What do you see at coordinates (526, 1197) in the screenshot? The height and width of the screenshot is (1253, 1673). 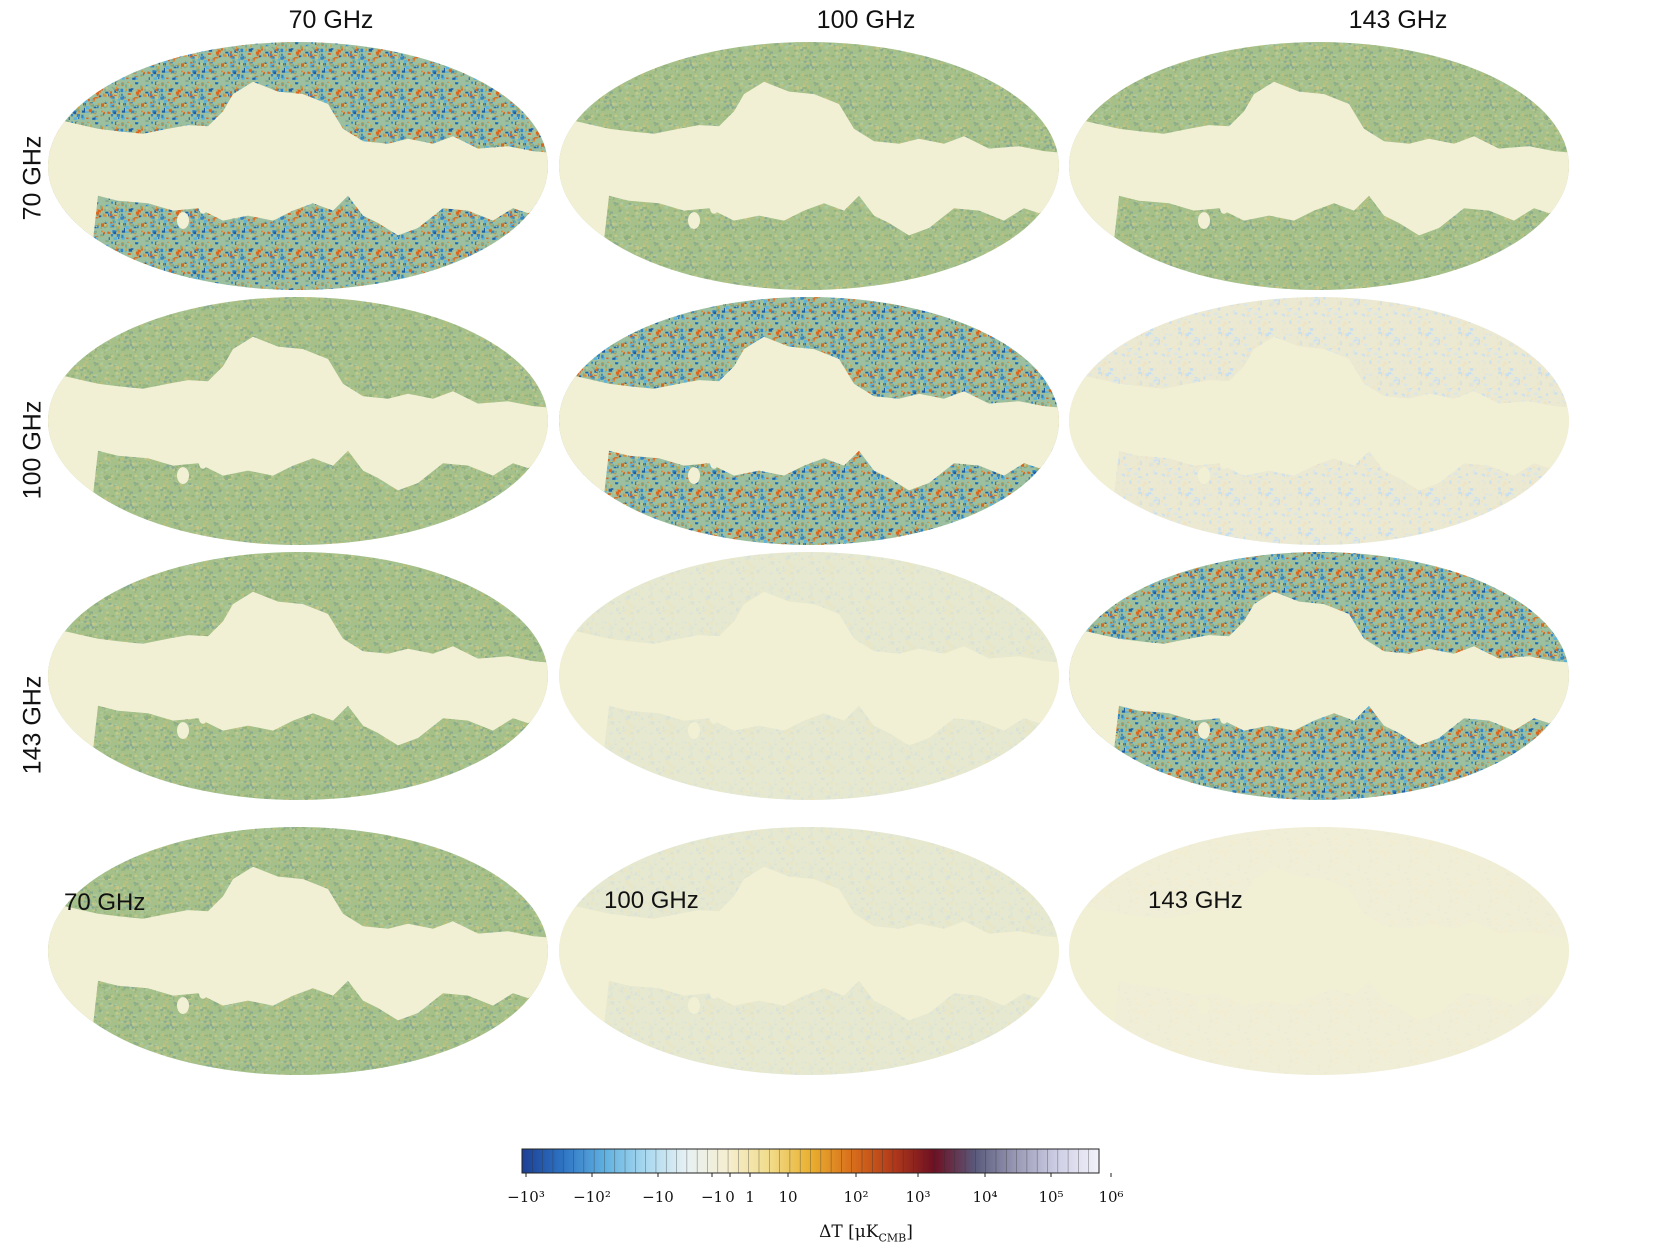 I see `colorbar-tick-label: −10³` at bounding box center [526, 1197].